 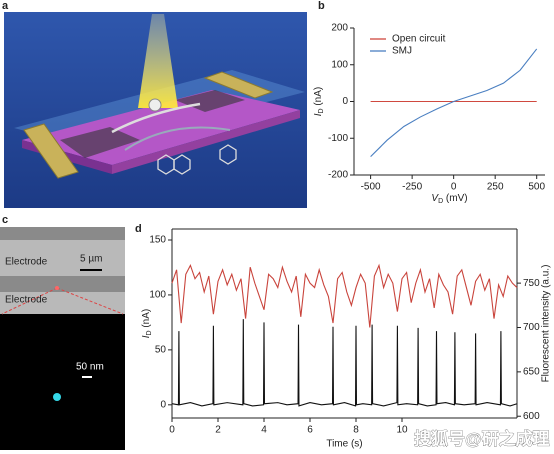 What do you see at coordinates (238, 85) in the screenshot?
I see `electrode-right` at bounding box center [238, 85].